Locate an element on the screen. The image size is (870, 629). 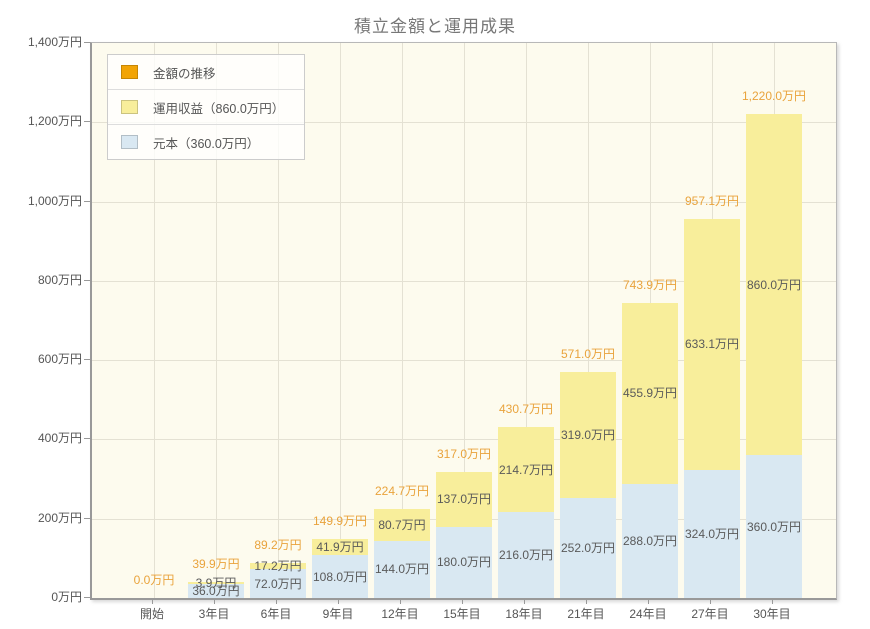
x-axis-label: 9年目 is located at coordinates (338, 614).